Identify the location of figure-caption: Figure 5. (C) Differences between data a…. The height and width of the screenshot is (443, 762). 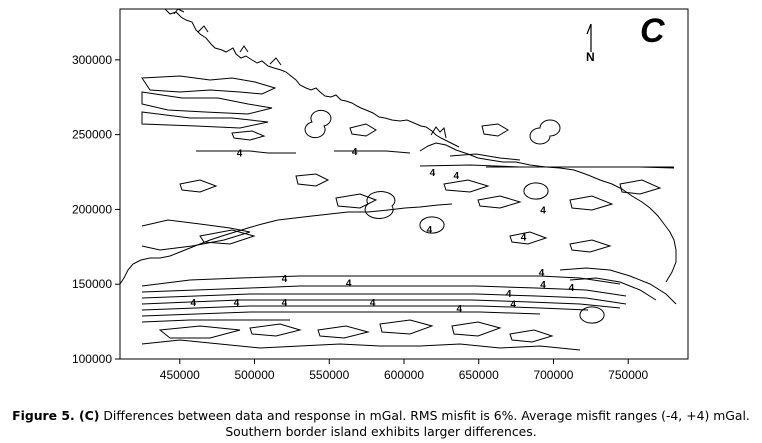
(381, 424).